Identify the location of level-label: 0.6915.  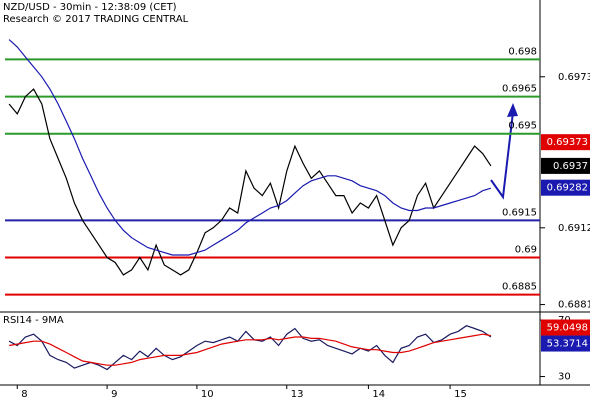
(519, 212).